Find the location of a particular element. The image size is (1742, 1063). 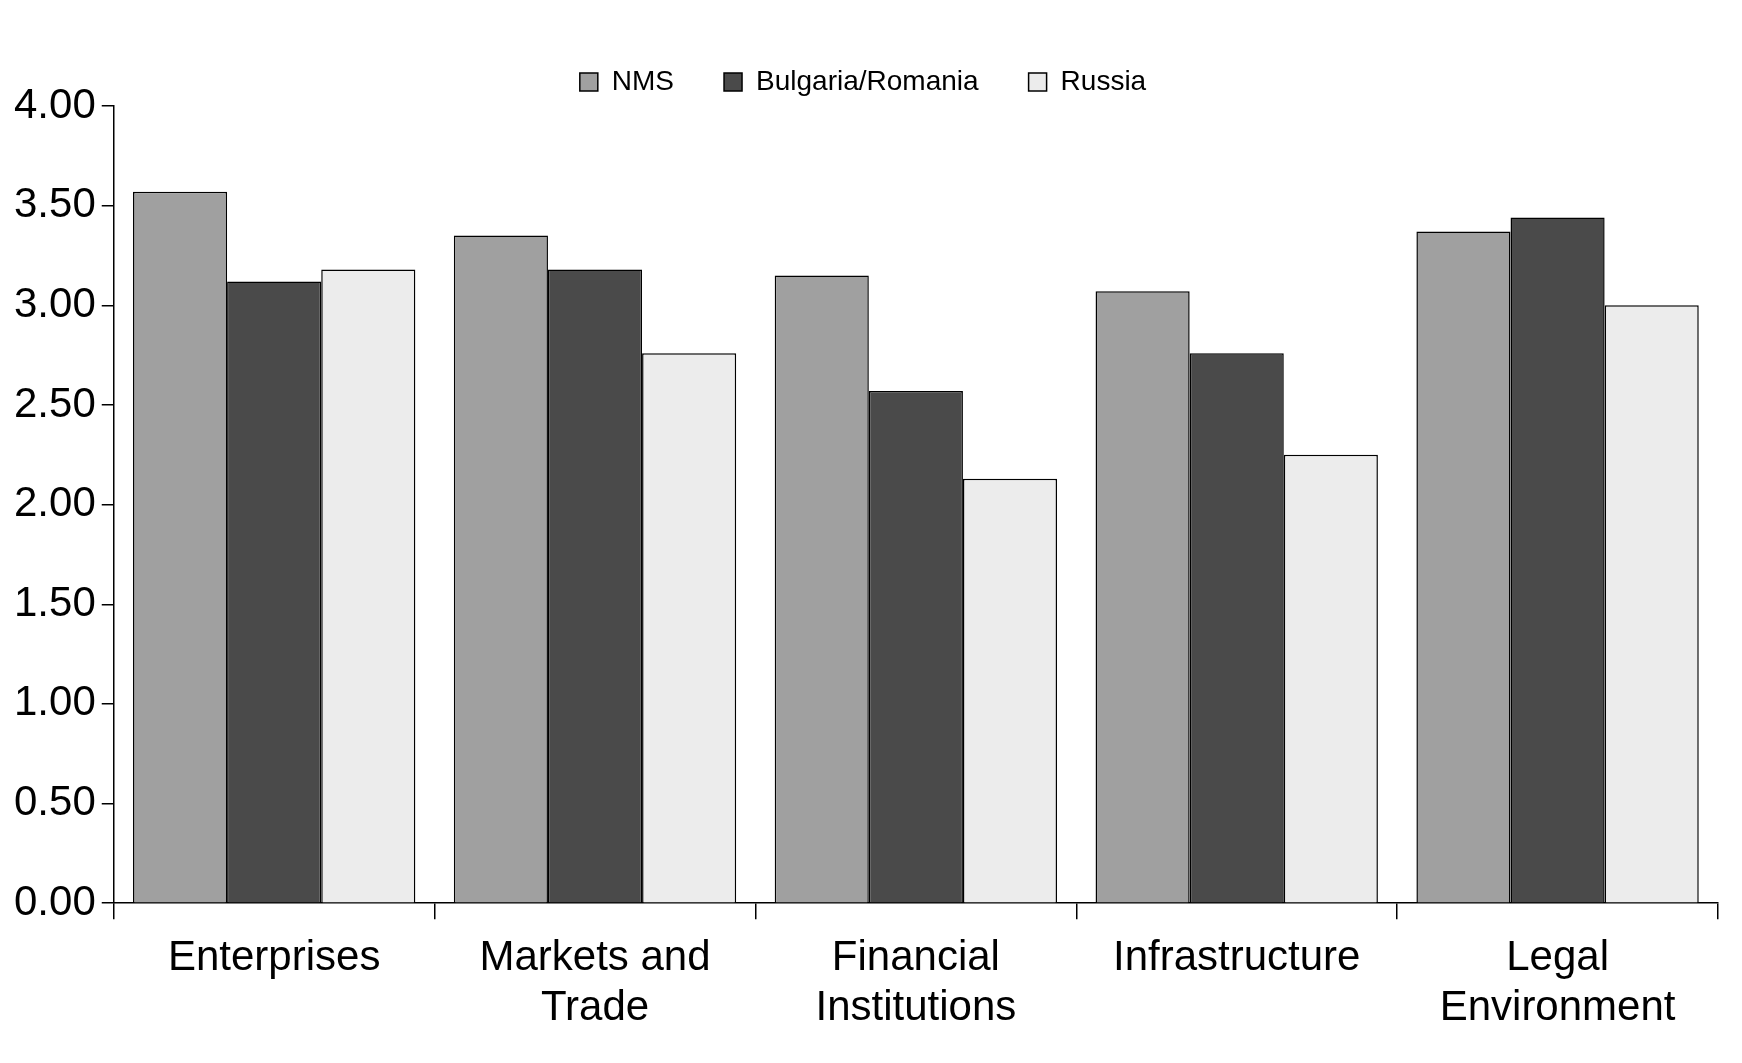

y-tick-label: 0.00 is located at coordinates (54, 900).